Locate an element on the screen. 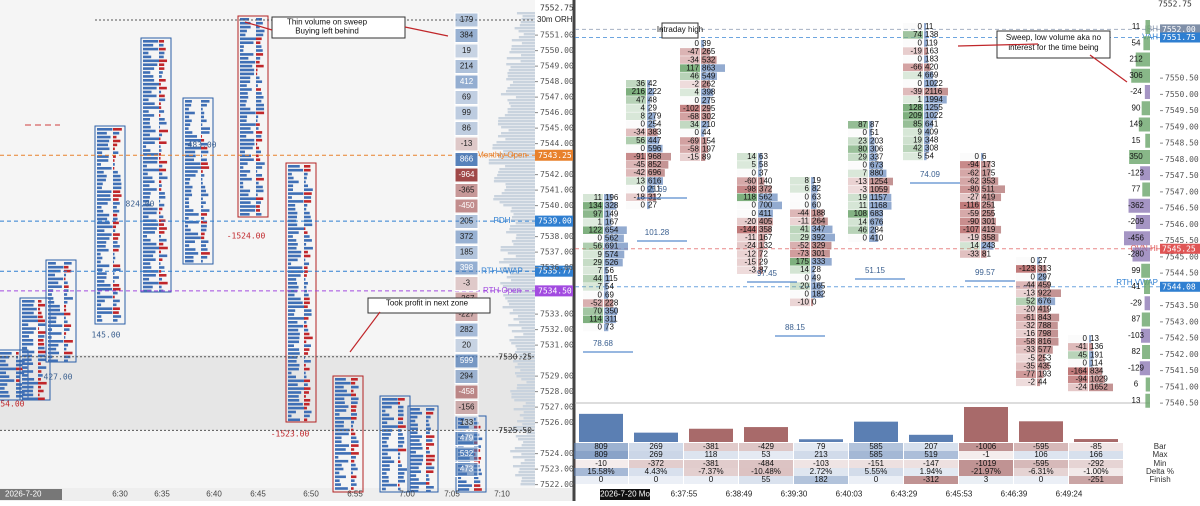 The image size is (1200, 506). fp-delta: 9 is located at coordinates (920, 131).